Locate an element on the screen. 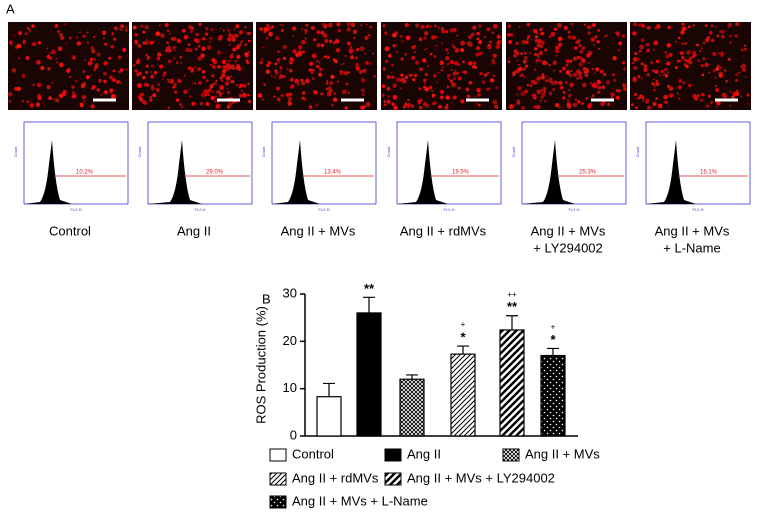 This screenshot has height=517, width=757. legend-label: Ang II + MVs is located at coordinates (562, 453).